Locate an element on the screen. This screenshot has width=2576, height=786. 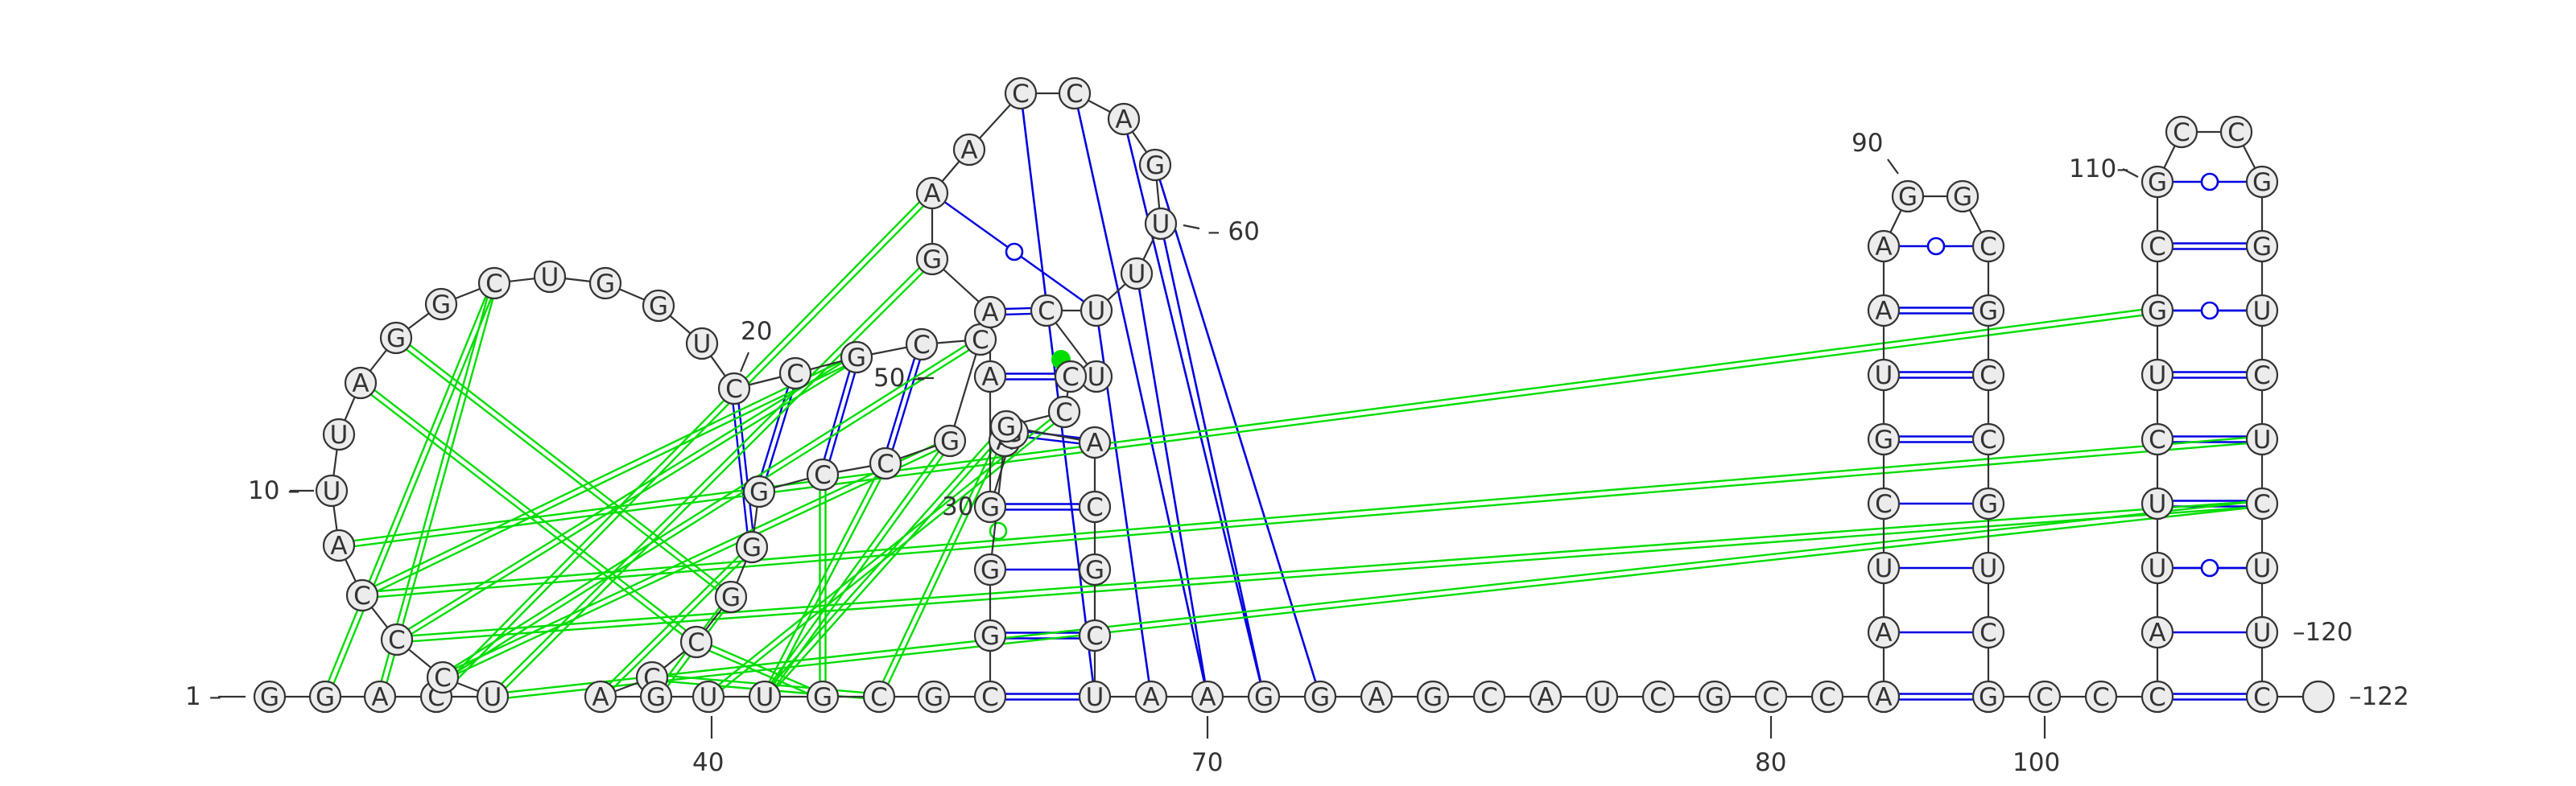
position-label: 50 – is located at coordinates (899, 378).